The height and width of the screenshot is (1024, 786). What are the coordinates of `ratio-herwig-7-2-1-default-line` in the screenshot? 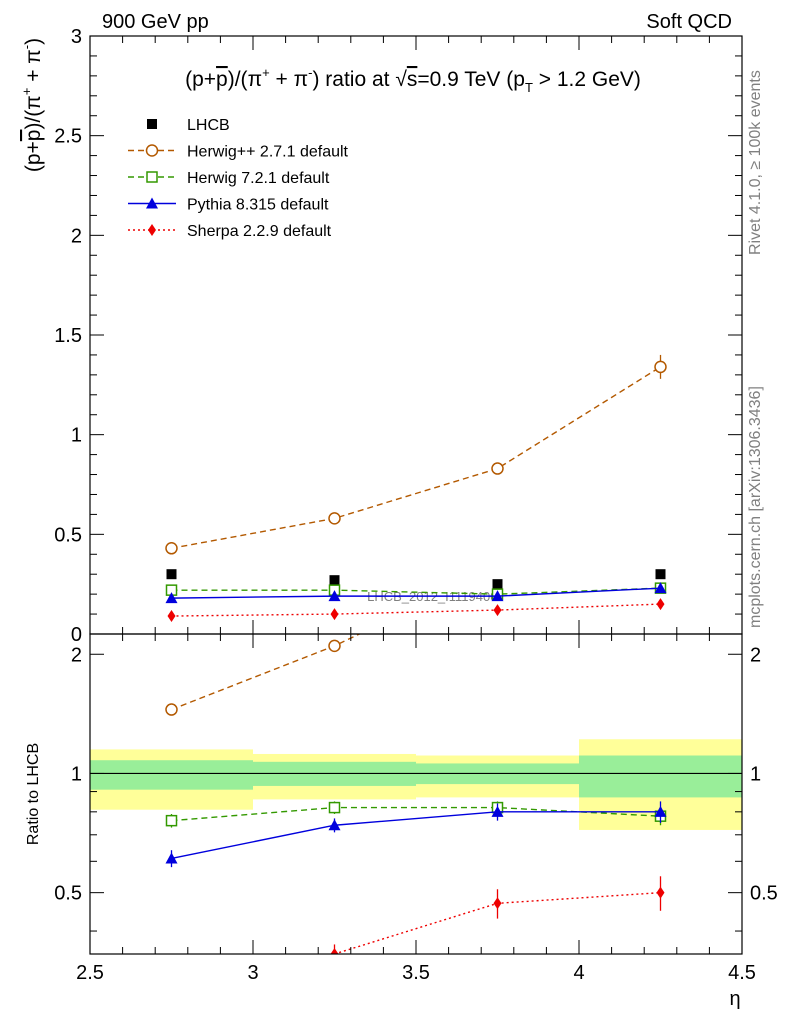 It's located at (416, 814).